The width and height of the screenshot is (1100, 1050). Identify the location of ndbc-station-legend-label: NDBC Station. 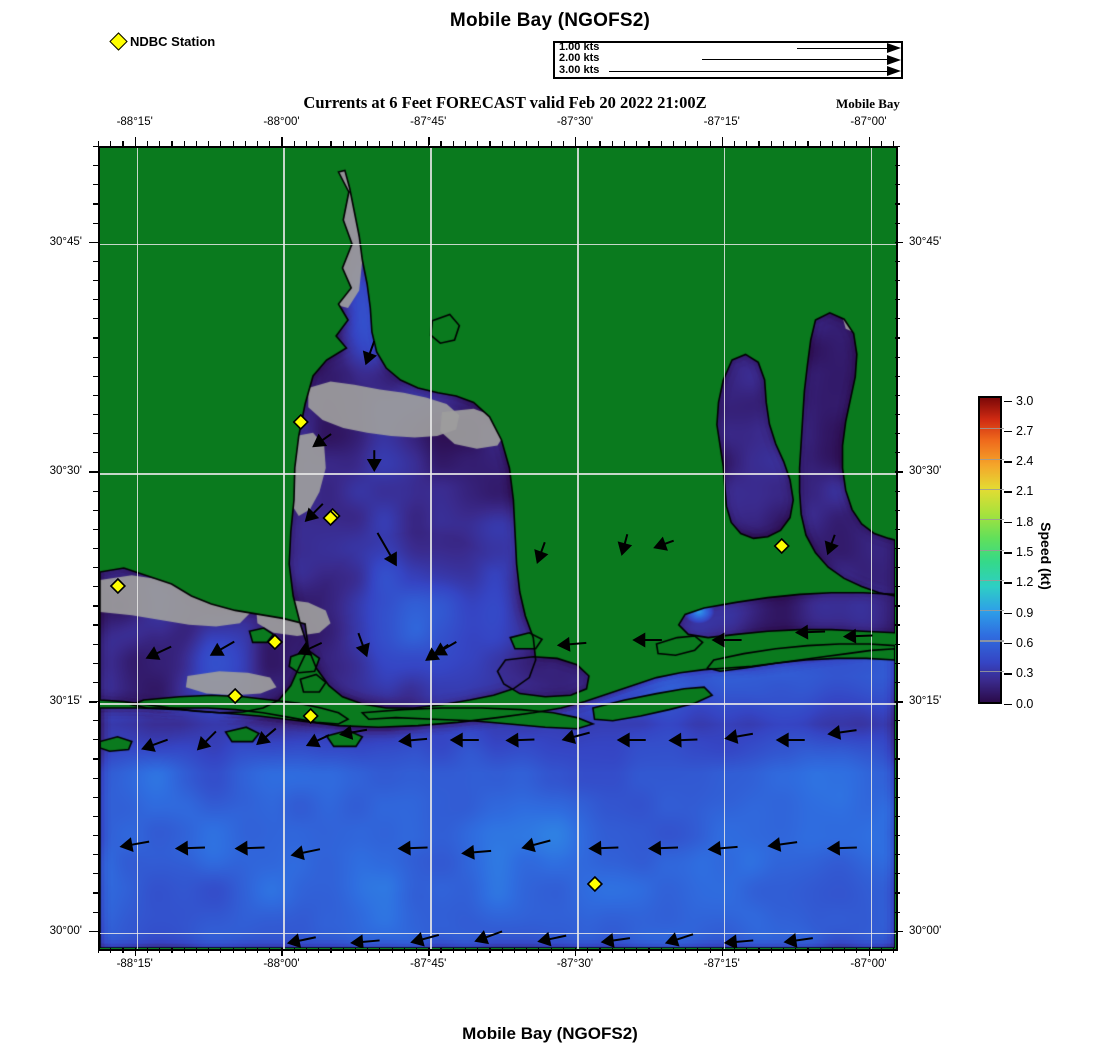
(173, 41).